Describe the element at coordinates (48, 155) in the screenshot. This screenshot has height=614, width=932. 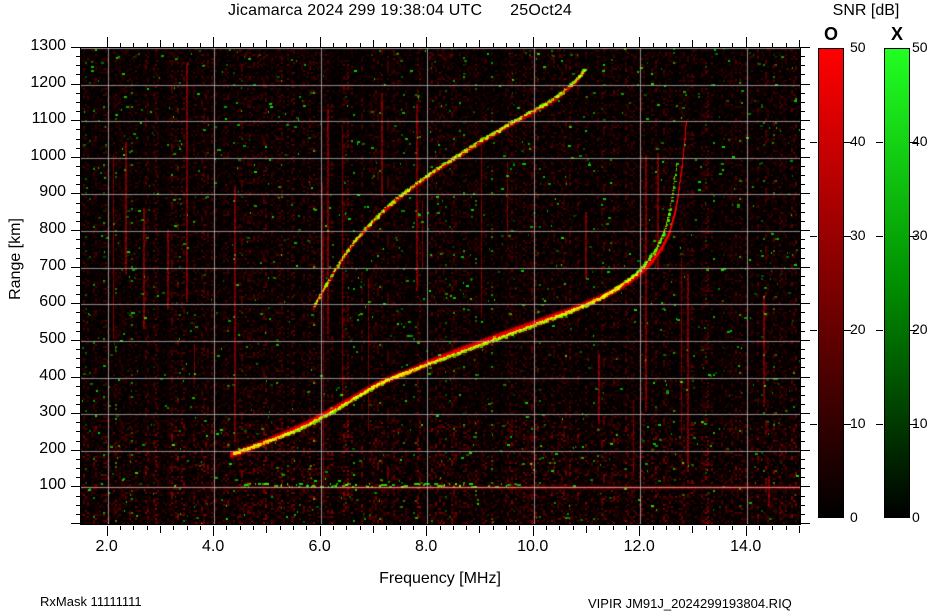
I see `y-tick-label: 1000` at that location.